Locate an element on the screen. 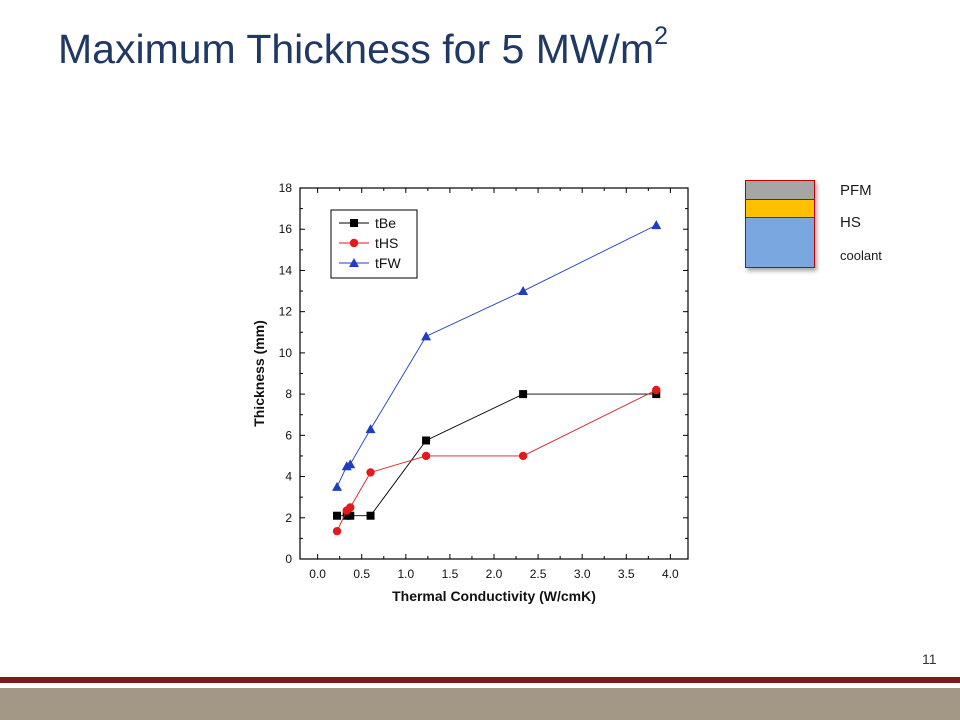  x-tick-label: 2.5 is located at coordinates (538, 574).